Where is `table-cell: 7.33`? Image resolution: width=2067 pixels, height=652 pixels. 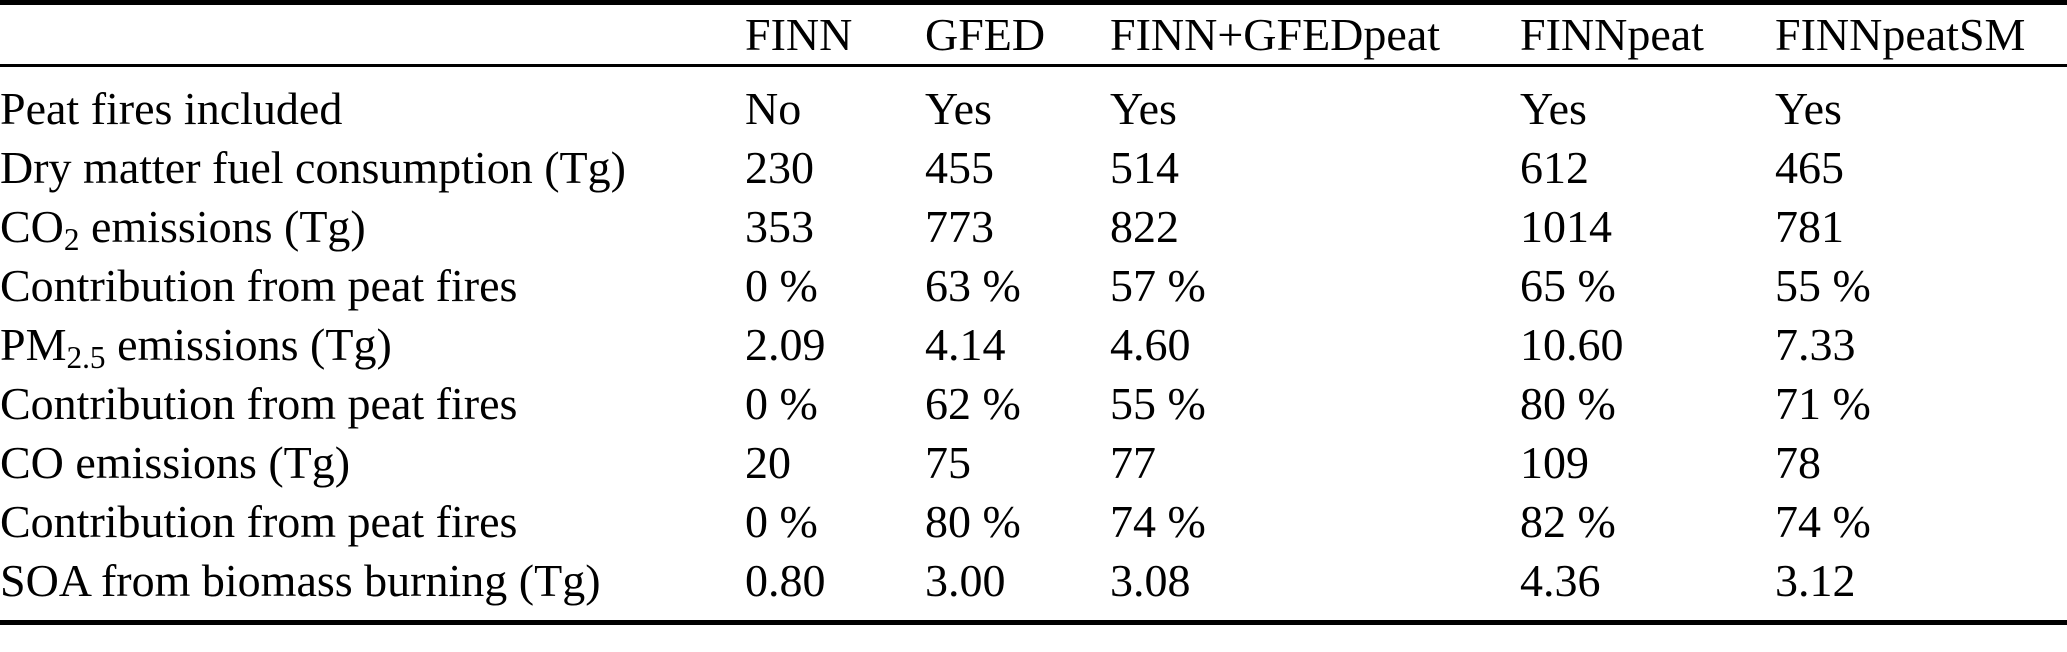
table-cell: 7.33 is located at coordinates (1815, 344).